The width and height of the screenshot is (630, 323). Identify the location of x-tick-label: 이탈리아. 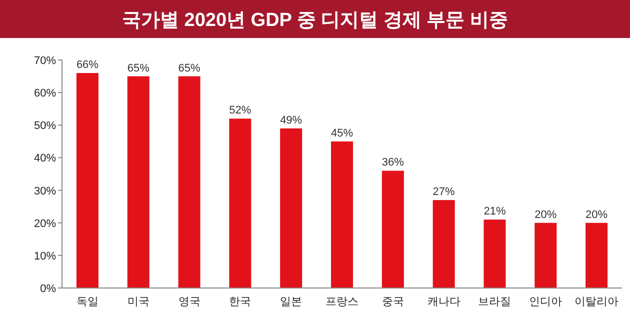
(596, 302).